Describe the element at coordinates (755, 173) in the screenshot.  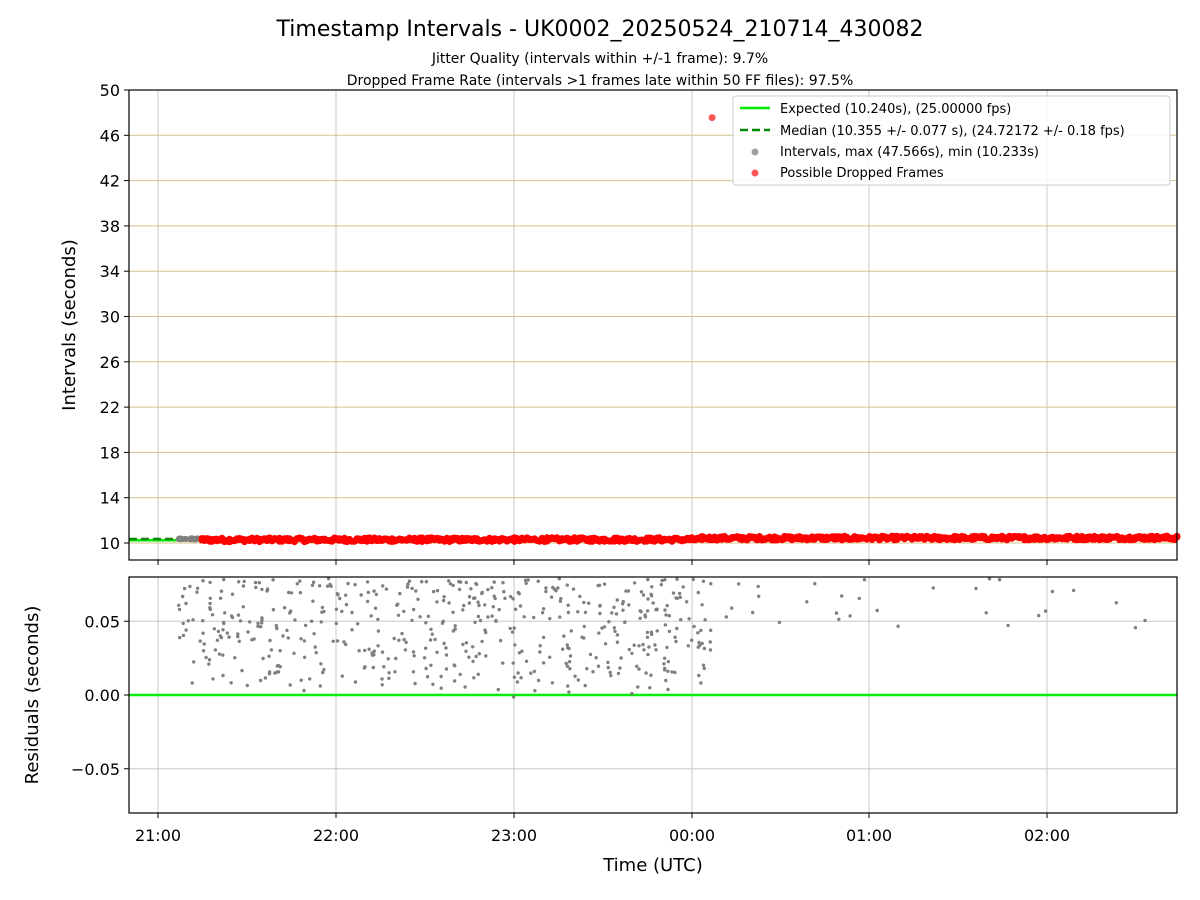
I see `legend-dropped-swatch` at that location.